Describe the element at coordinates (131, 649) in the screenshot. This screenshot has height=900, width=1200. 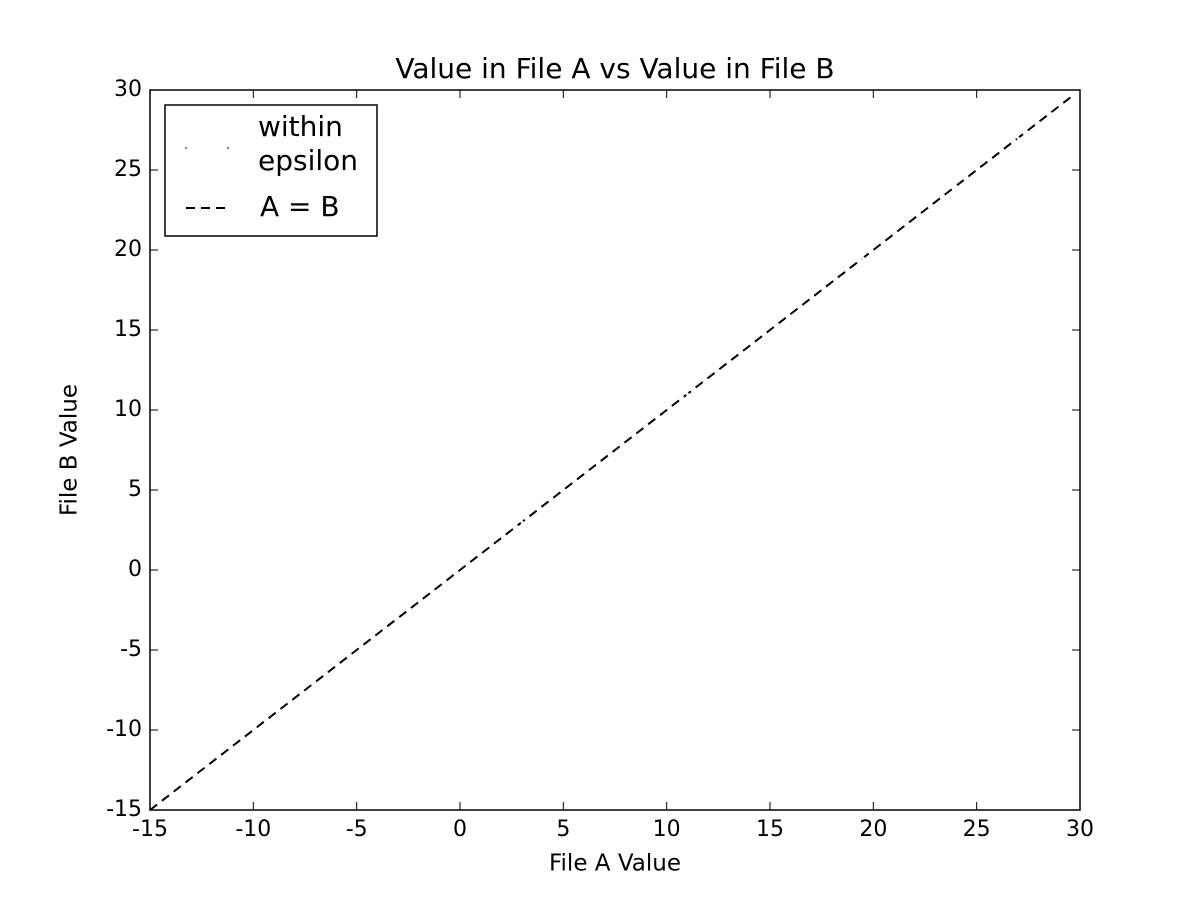
I see `y-tick-label: -5` at that location.